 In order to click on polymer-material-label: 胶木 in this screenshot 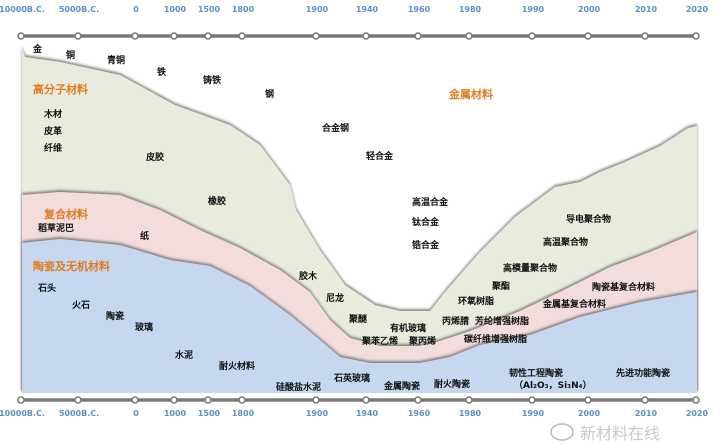, I will do `click(308, 276)`.